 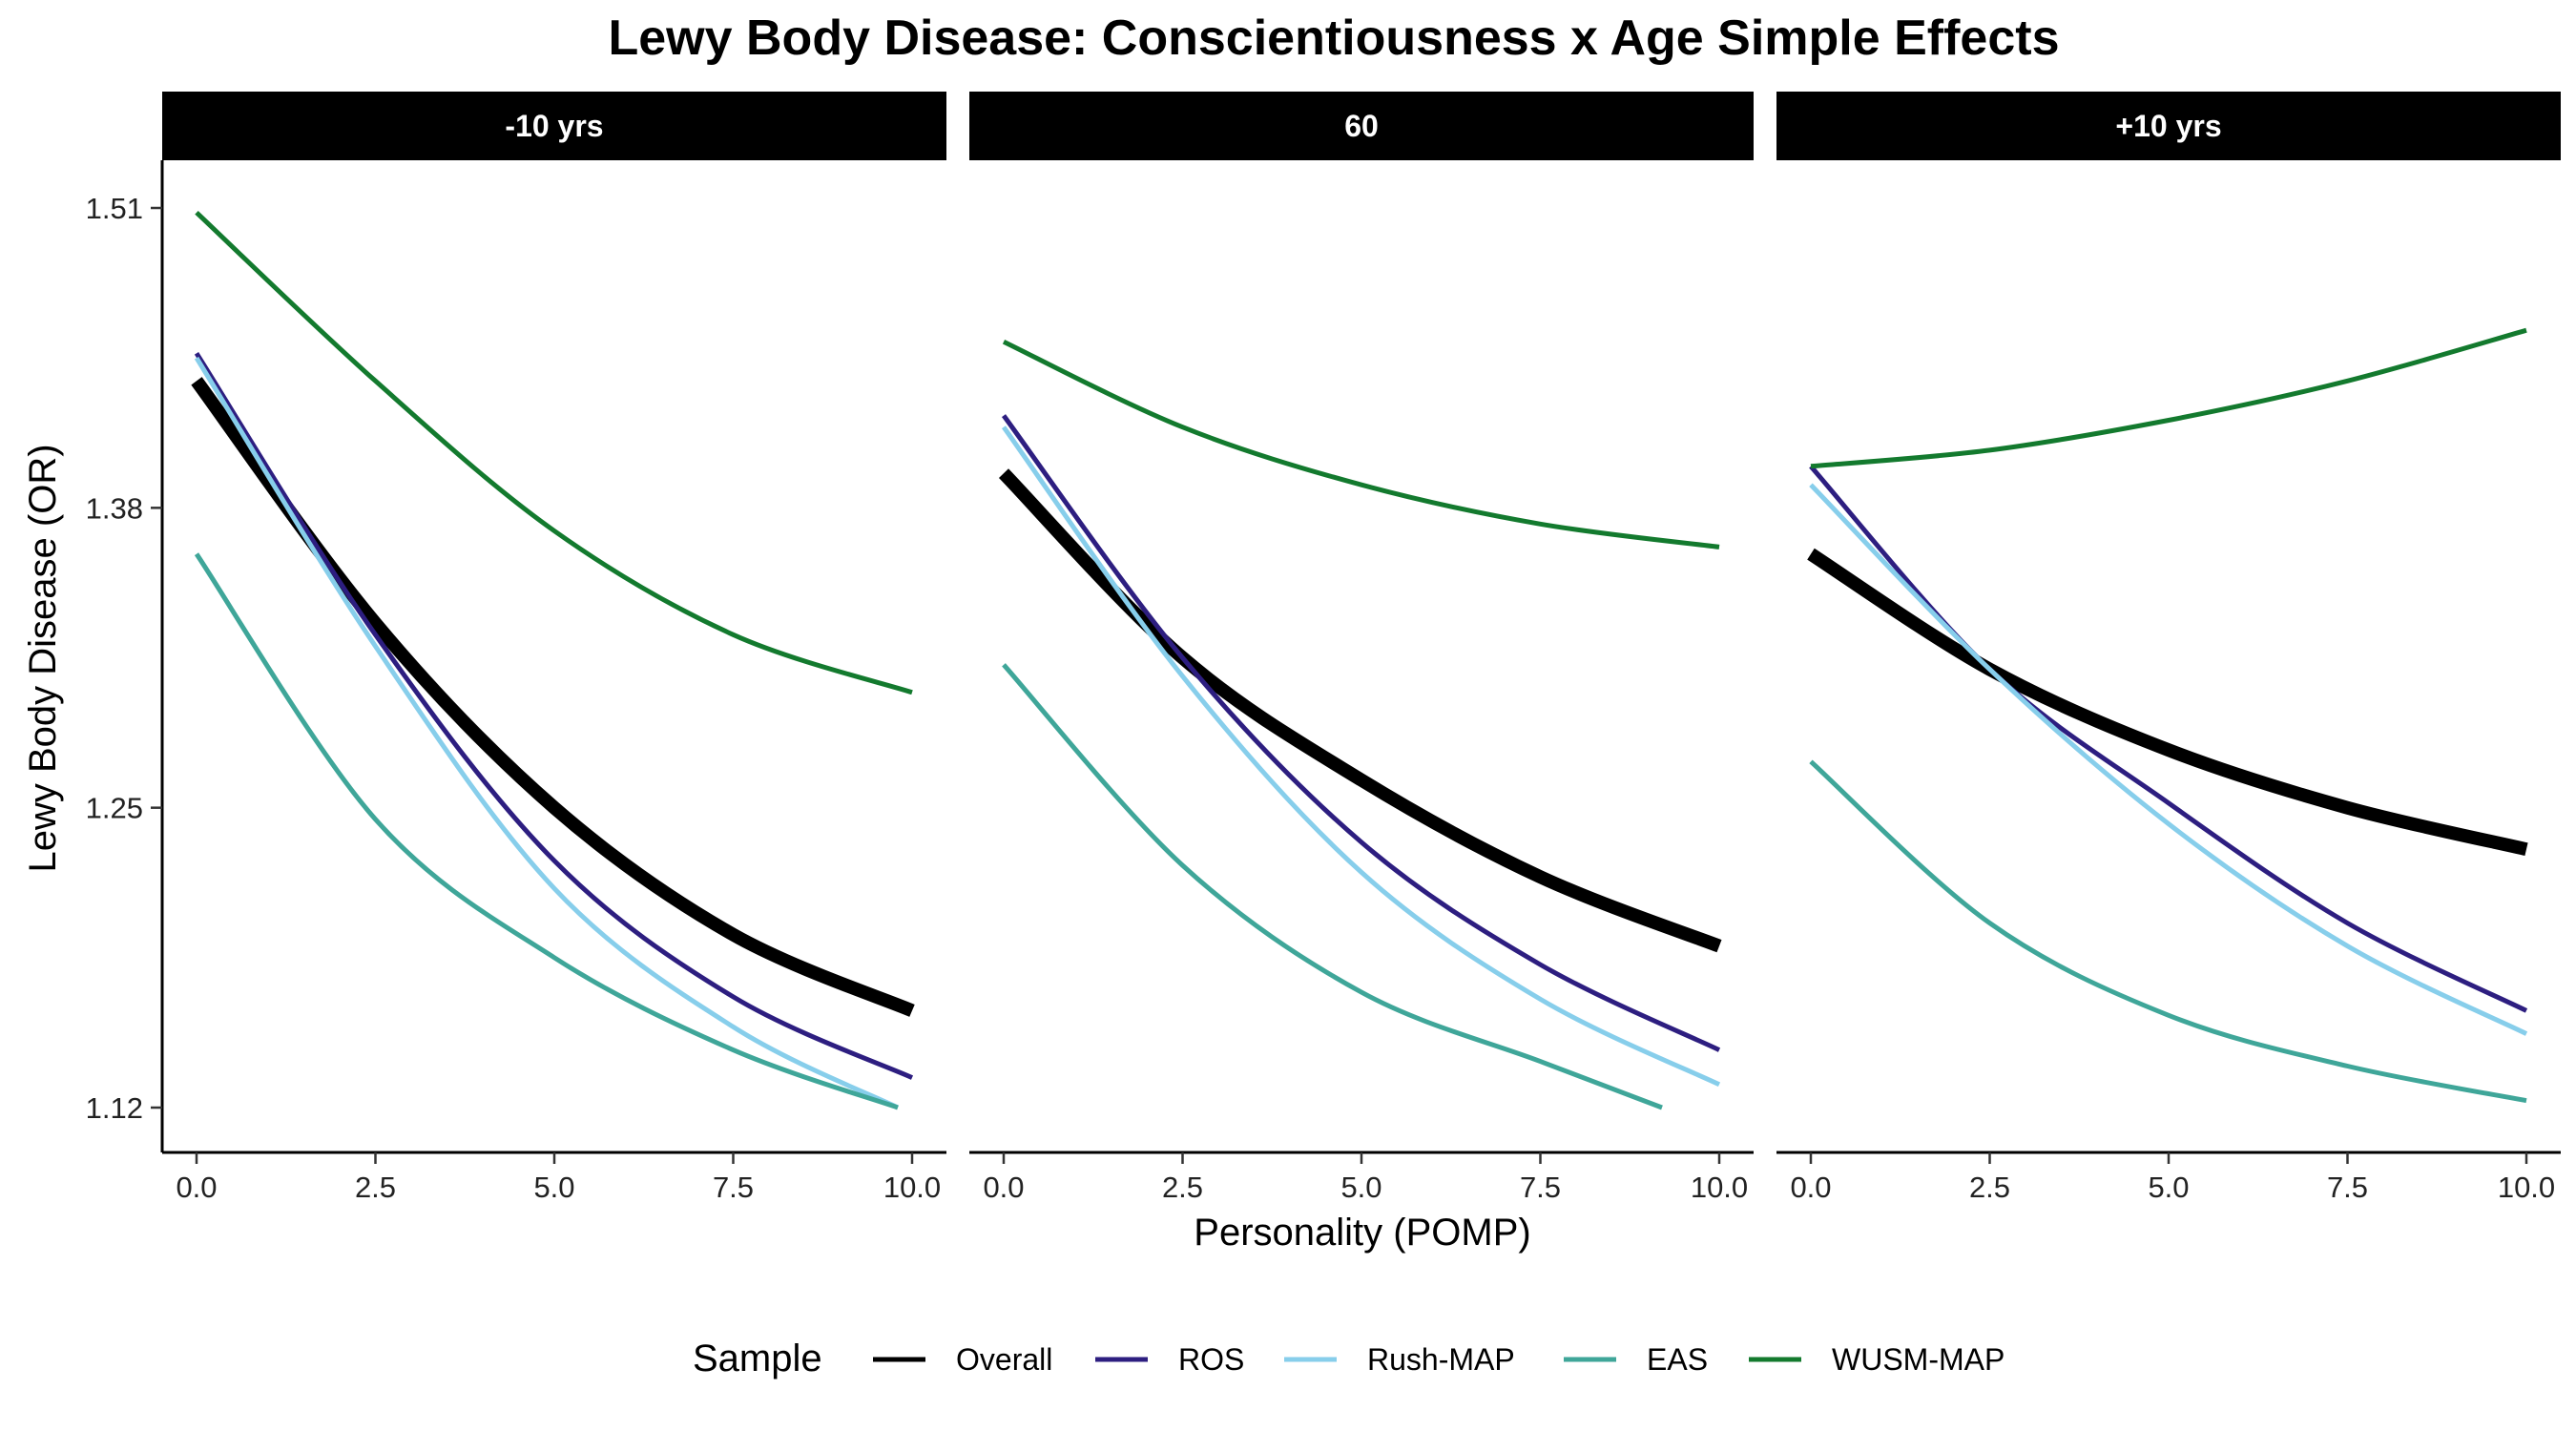 I want to click on y-axis-title: Lewy Body Disease (OR), so click(x=43, y=658).